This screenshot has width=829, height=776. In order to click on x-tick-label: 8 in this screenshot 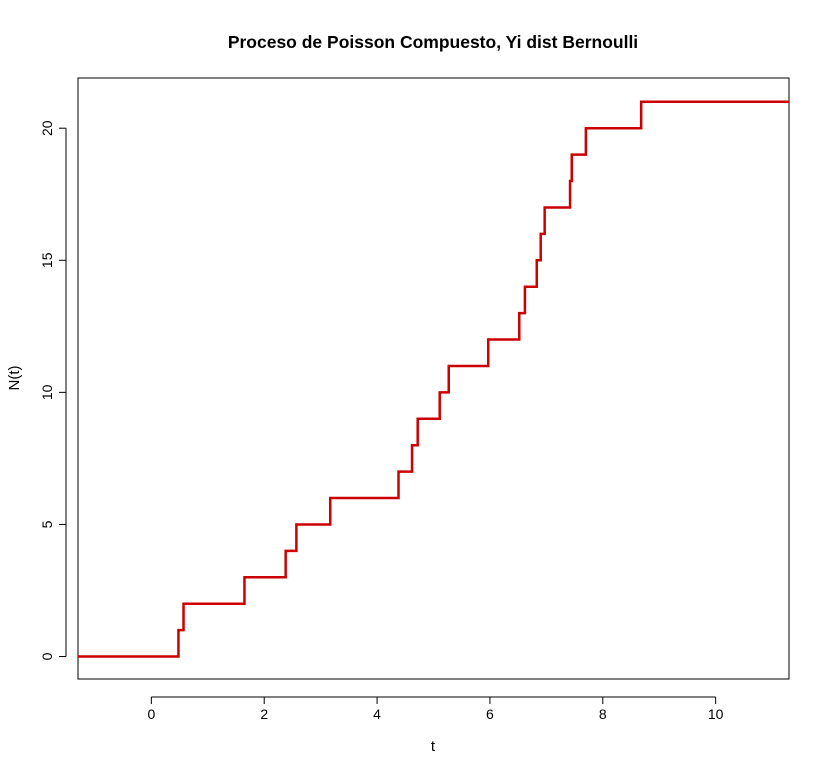, I will do `click(603, 714)`.